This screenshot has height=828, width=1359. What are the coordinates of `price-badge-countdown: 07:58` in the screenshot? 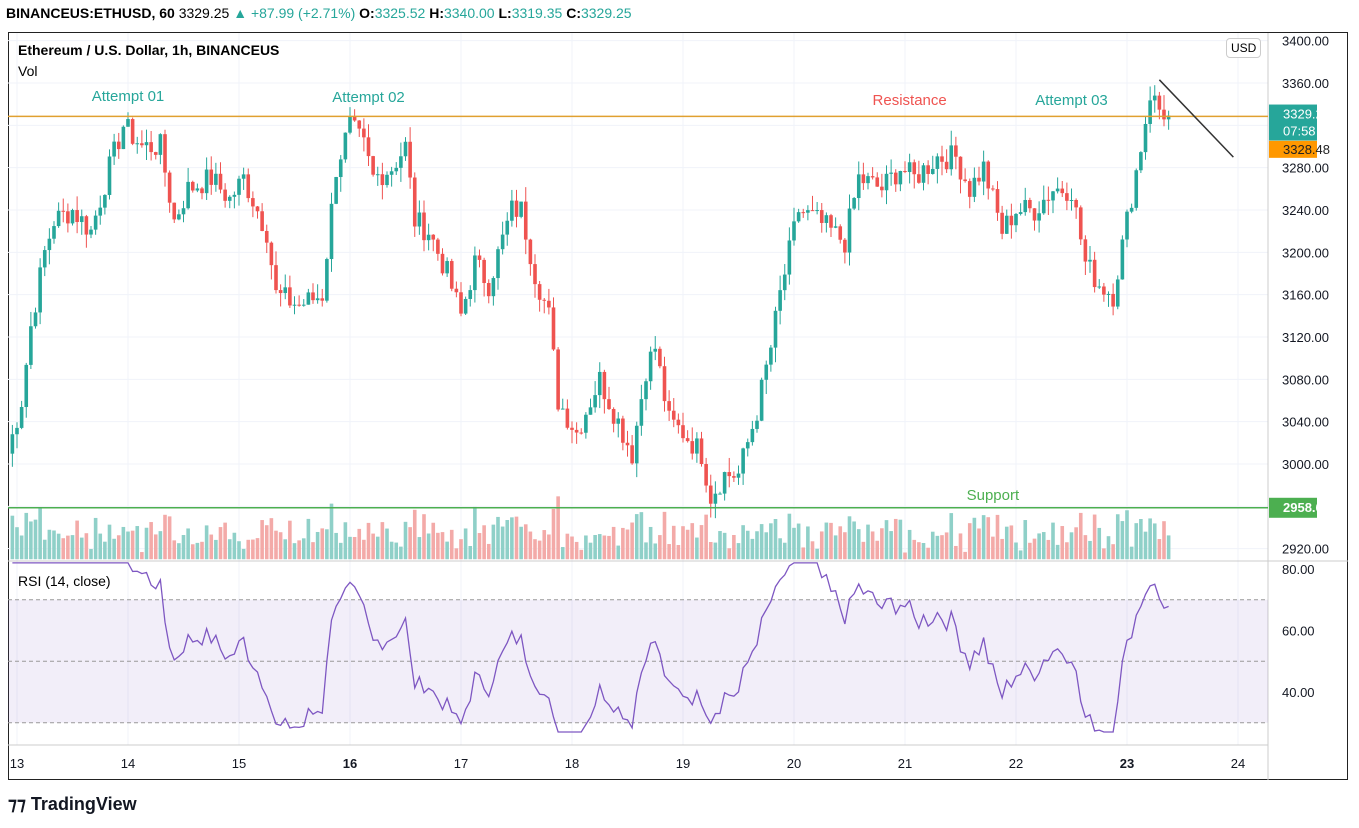 It's located at (1299, 131).